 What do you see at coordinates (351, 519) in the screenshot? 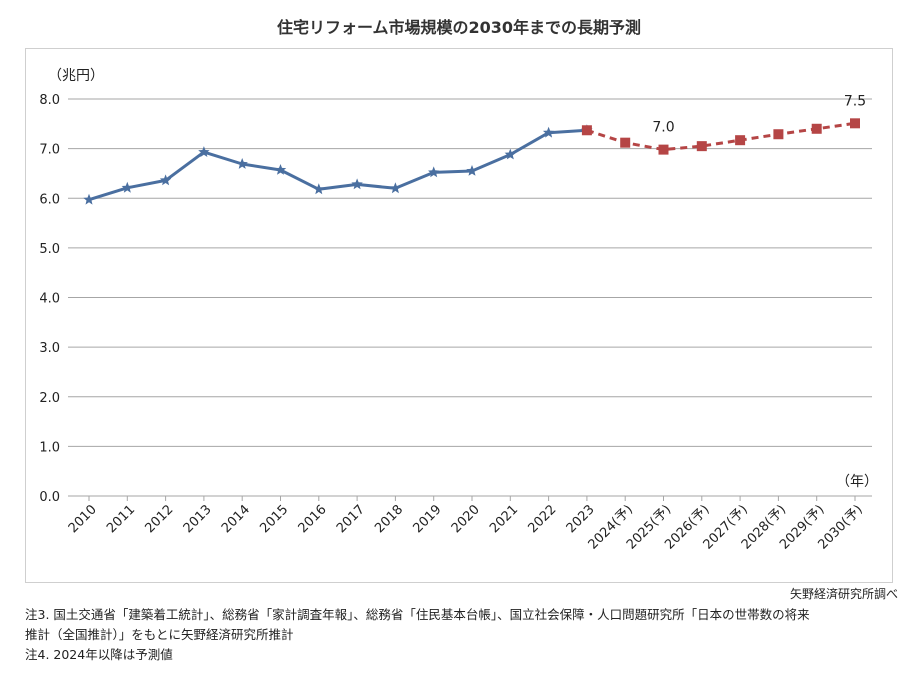
I see `x-tick-label: 2017` at bounding box center [351, 519].